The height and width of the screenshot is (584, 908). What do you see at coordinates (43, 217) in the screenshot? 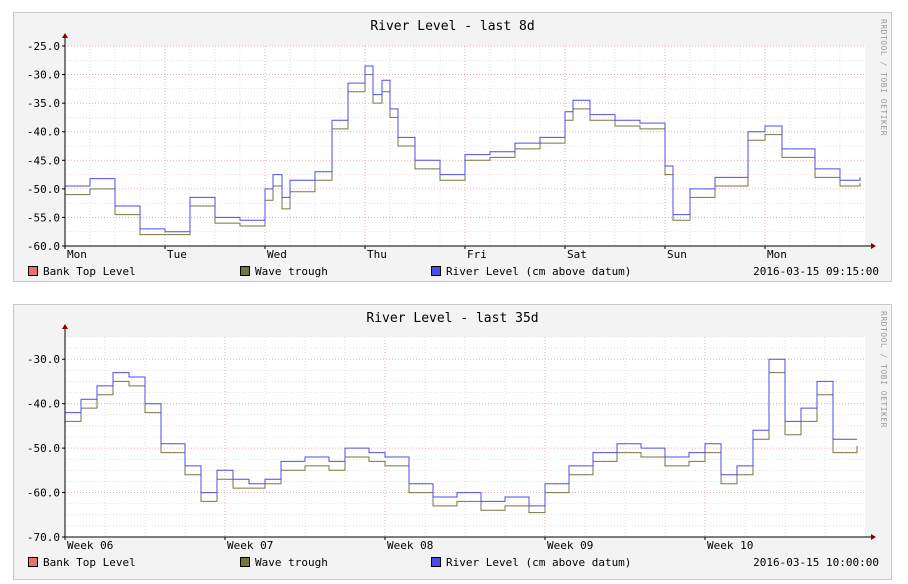
I see `y-tick-label: -55.0` at bounding box center [43, 217].